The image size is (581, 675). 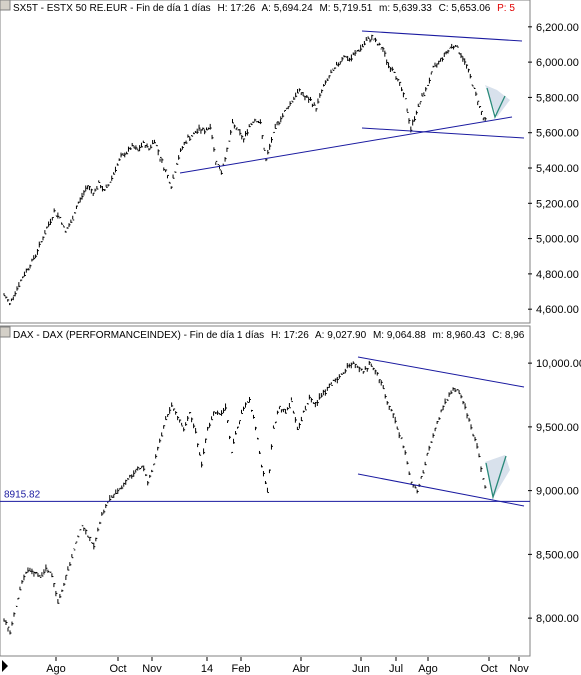 I want to click on y-tick-label: 8,500.00, so click(x=557, y=555).